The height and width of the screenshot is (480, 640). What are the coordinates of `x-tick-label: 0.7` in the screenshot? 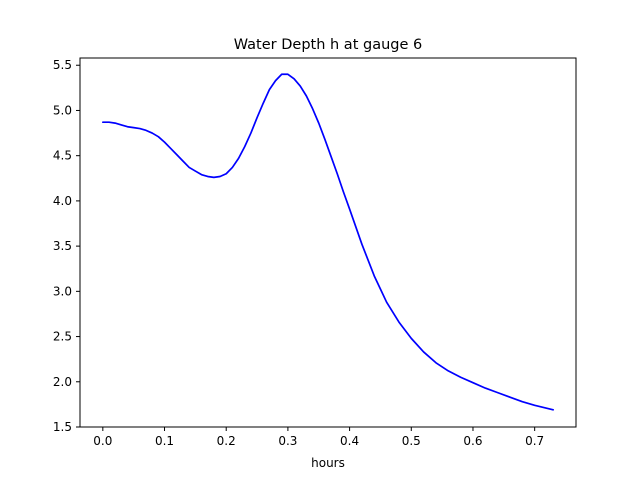 It's located at (534, 441).